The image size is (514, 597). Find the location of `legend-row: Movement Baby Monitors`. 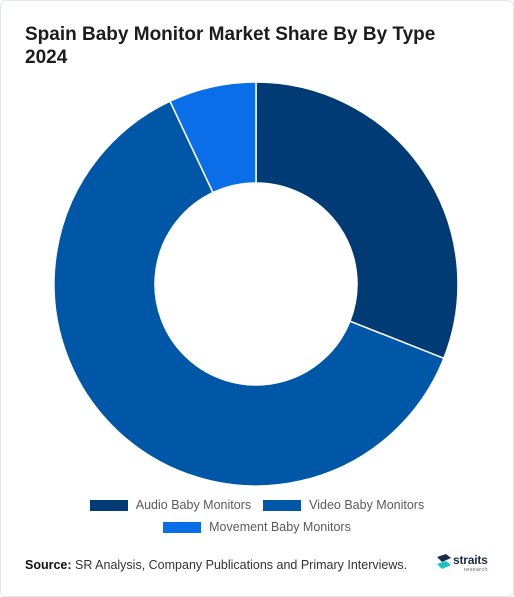

legend-row: Movement Baby Monitors is located at coordinates (257, 527).